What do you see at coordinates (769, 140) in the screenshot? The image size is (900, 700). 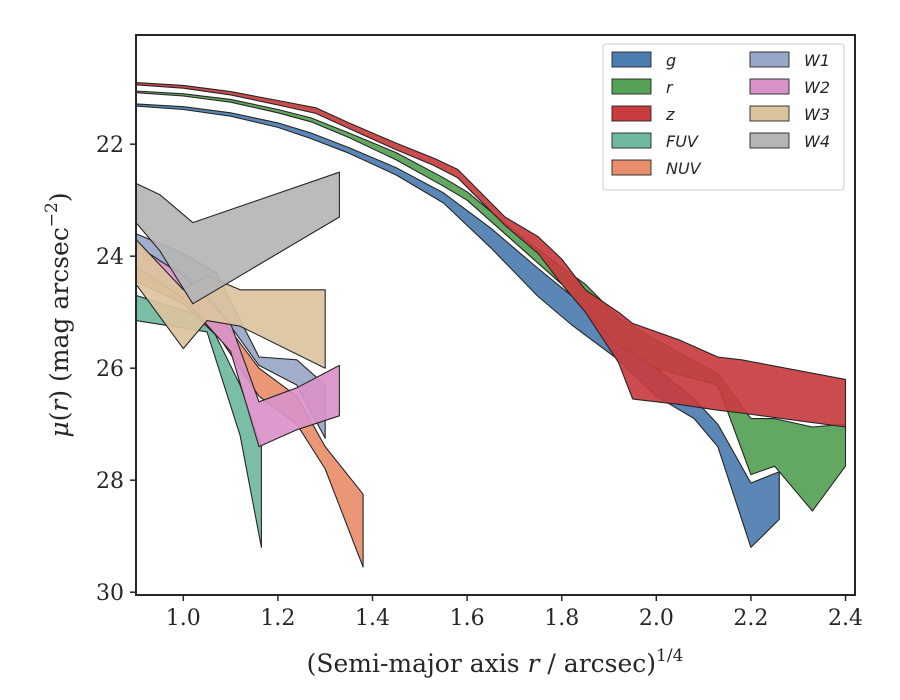 I see `legend-swatch-w4` at bounding box center [769, 140].